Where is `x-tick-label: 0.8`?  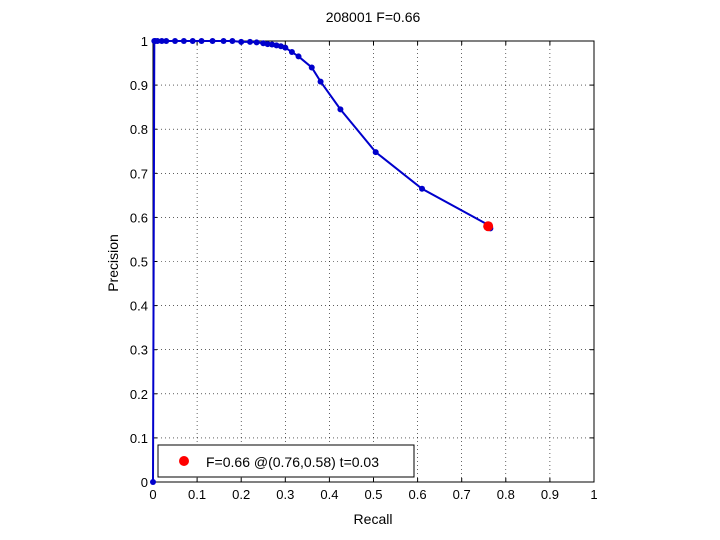 x-tick-label: 0.8 is located at coordinates (506, 494).